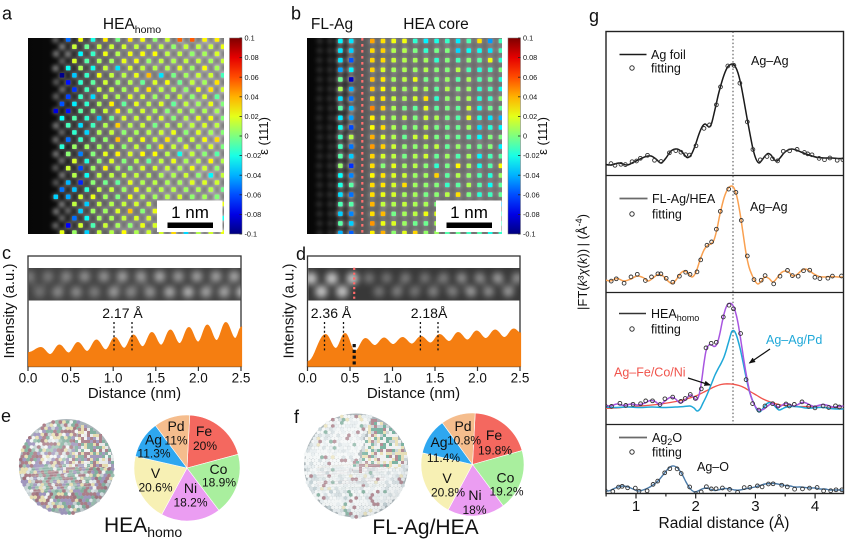 The height and width of the screenshot is (546, 846). What do you see at coordinates (332, 24) in the screenshot?
I see `svg-text: FL-Ag` at bounding box center [332, 24].